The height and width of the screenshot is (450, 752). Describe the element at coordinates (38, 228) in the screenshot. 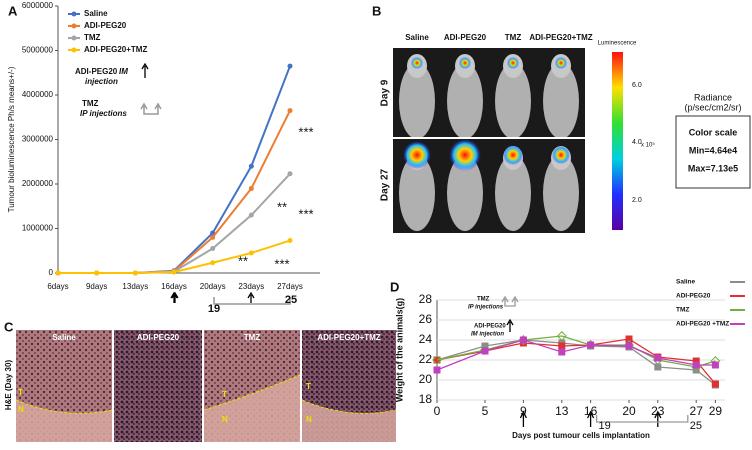

I see `y-tick-label: 1000000` at that location.